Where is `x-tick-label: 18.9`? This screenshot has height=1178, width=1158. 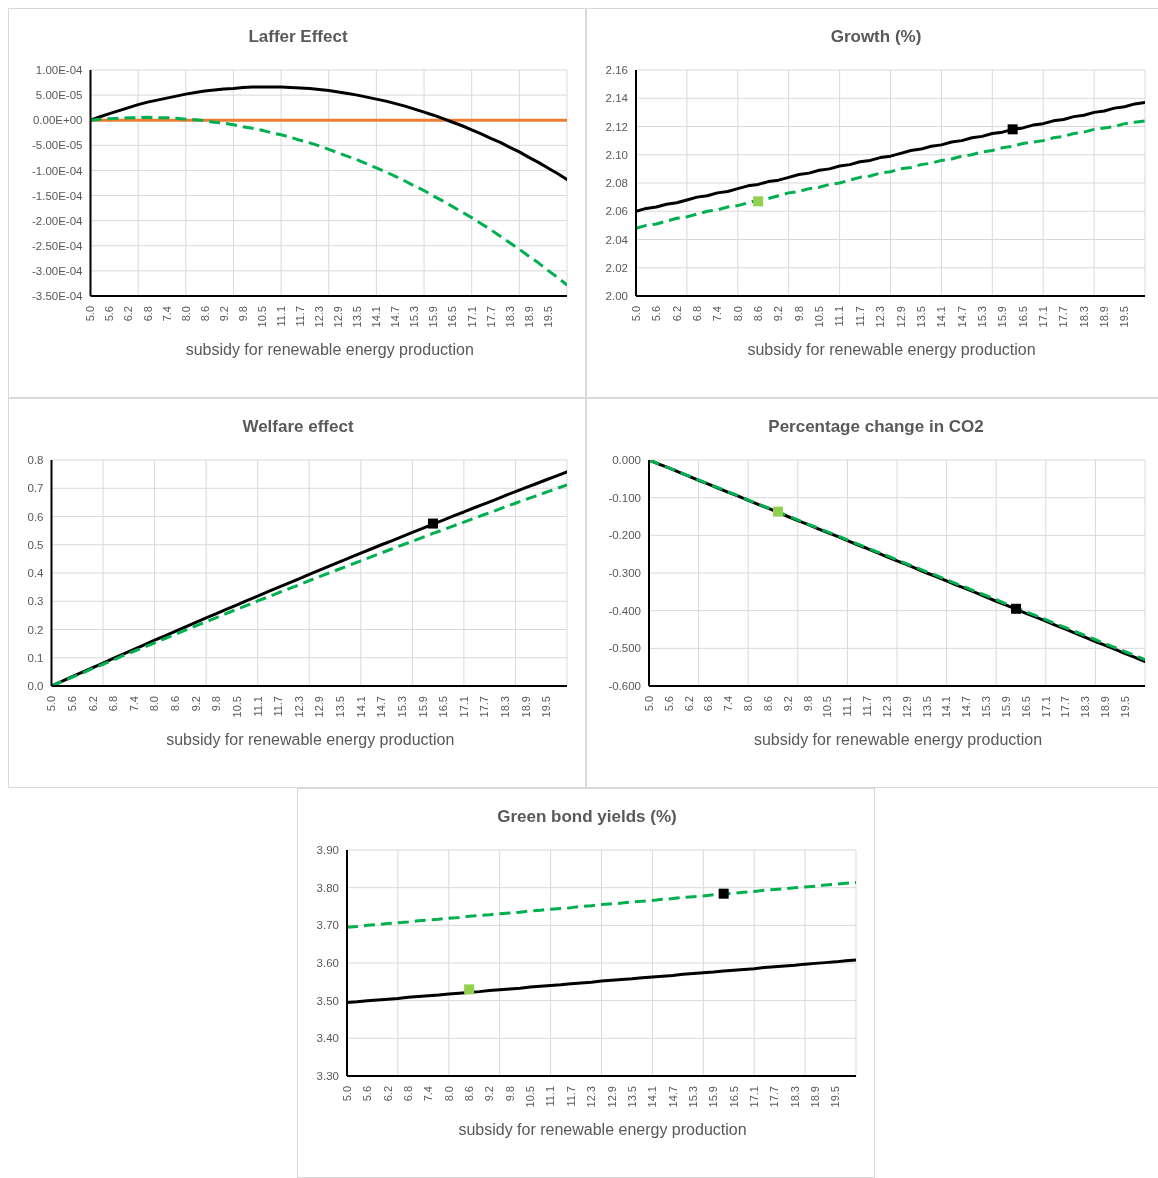 x-tick-label: 18.9 is located at coordinates (815, 1097).